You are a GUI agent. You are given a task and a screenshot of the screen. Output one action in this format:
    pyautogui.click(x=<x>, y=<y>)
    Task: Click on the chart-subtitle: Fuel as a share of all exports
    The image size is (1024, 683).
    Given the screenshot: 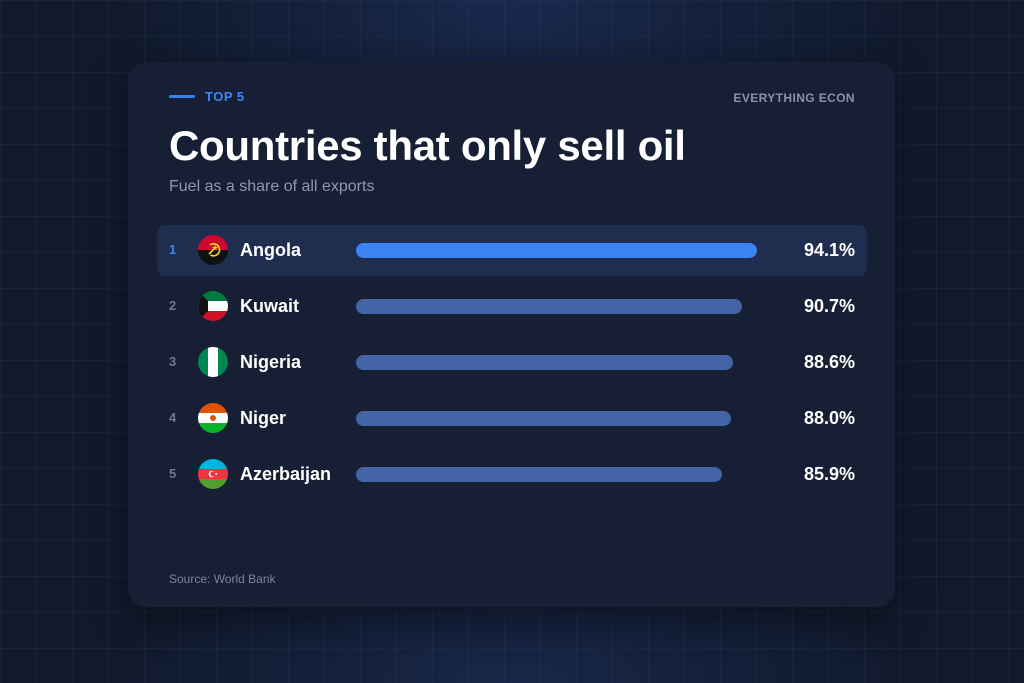 What is the action you would take?
    pyautogui.click(x=272, y=186)
    